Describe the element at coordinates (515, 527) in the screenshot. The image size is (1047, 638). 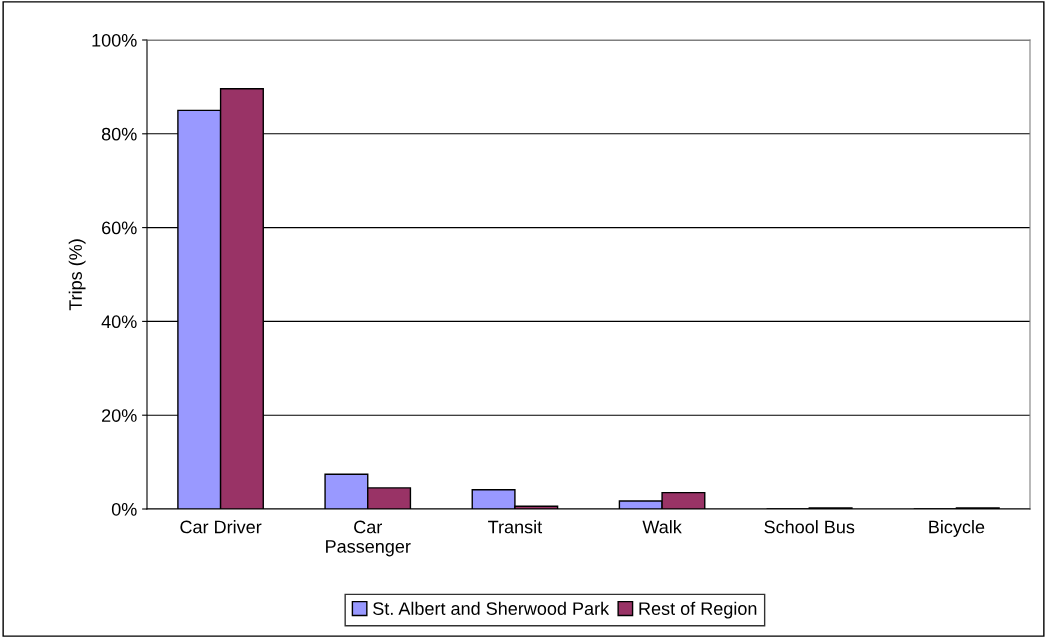
I see `x-tick-label: Transit` at that location.